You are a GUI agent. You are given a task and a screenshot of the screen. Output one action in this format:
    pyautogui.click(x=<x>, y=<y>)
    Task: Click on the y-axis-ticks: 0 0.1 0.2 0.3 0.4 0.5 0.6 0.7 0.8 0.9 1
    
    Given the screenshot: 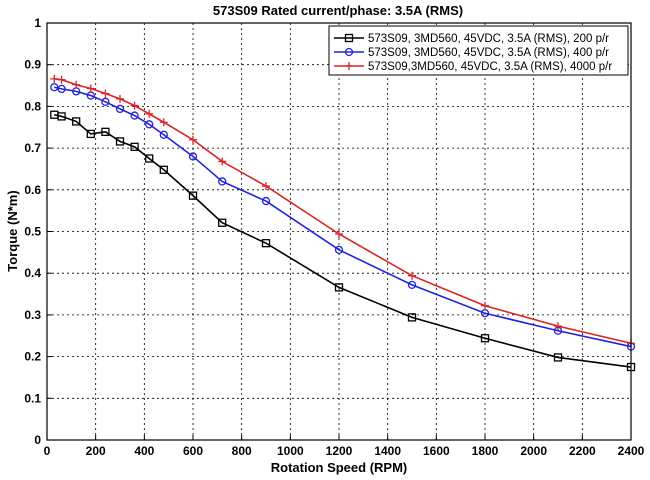 What is the action you would take?
    pyautogui.click(x=38, y=231)
    